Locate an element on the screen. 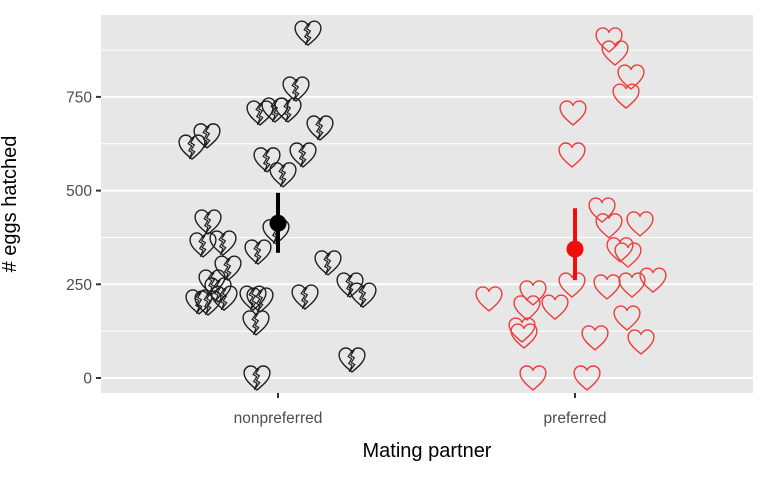  y-tick-label: 0 is located at coordinates (87, 379).